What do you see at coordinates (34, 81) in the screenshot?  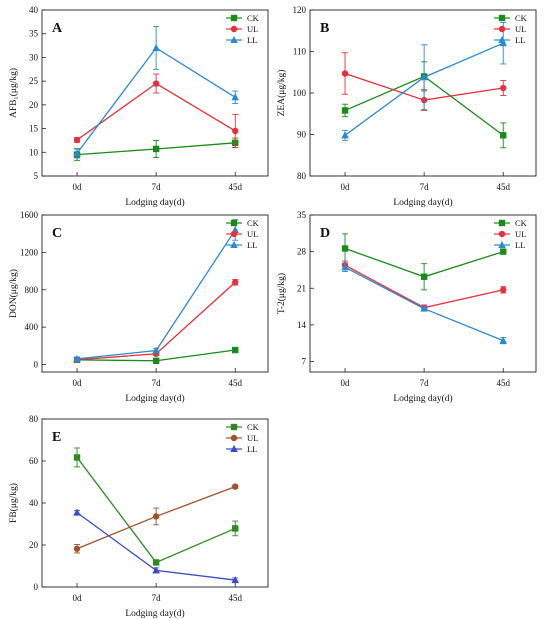 I see `y-tick-label: 25` at bounding box center [34, 81].